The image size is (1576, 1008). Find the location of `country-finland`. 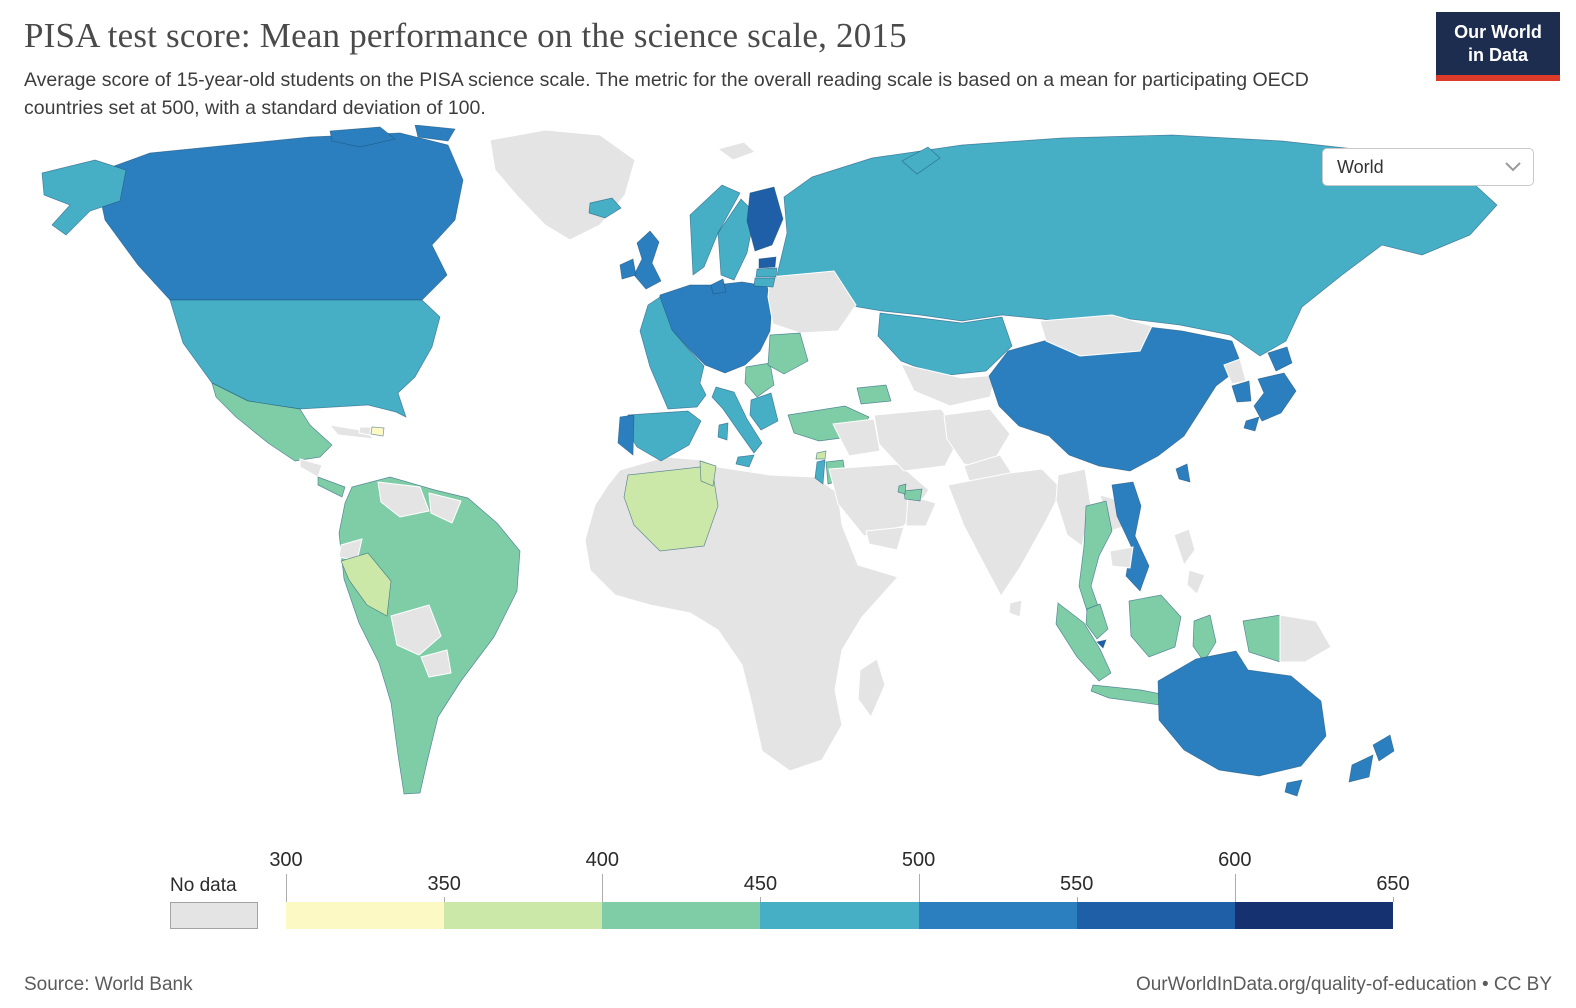

country-finland is located at coordinates (765, 218).